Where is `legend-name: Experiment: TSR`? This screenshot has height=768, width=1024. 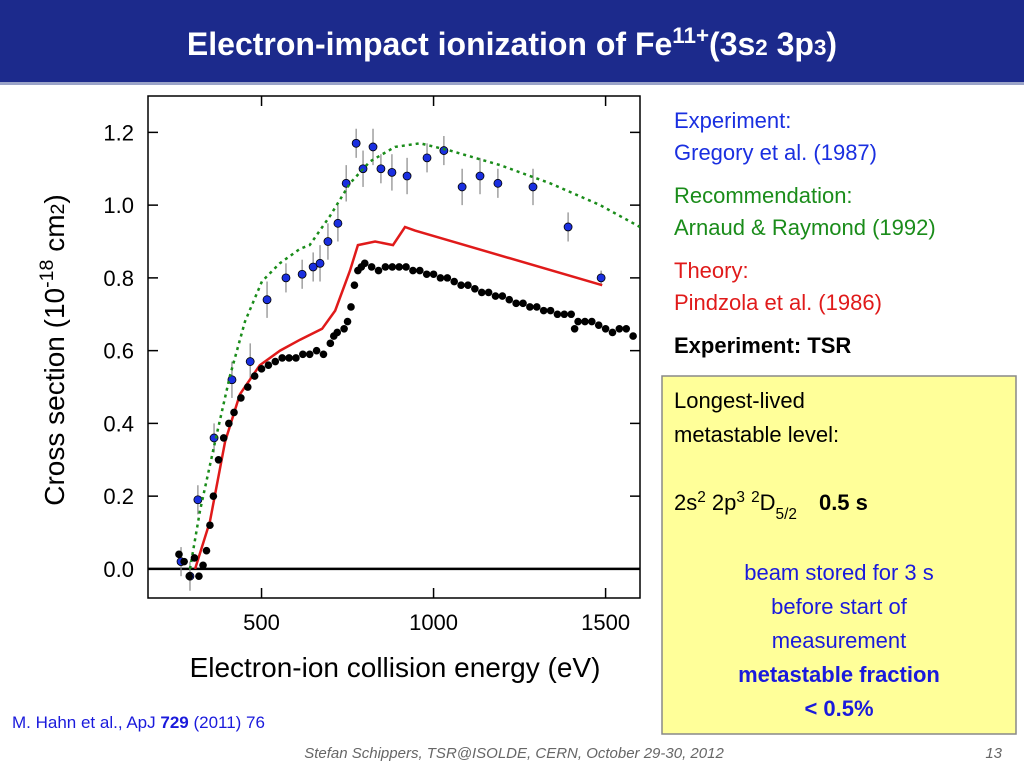
legend-name: Experiment: TSR is located at coordinates (762, 345).